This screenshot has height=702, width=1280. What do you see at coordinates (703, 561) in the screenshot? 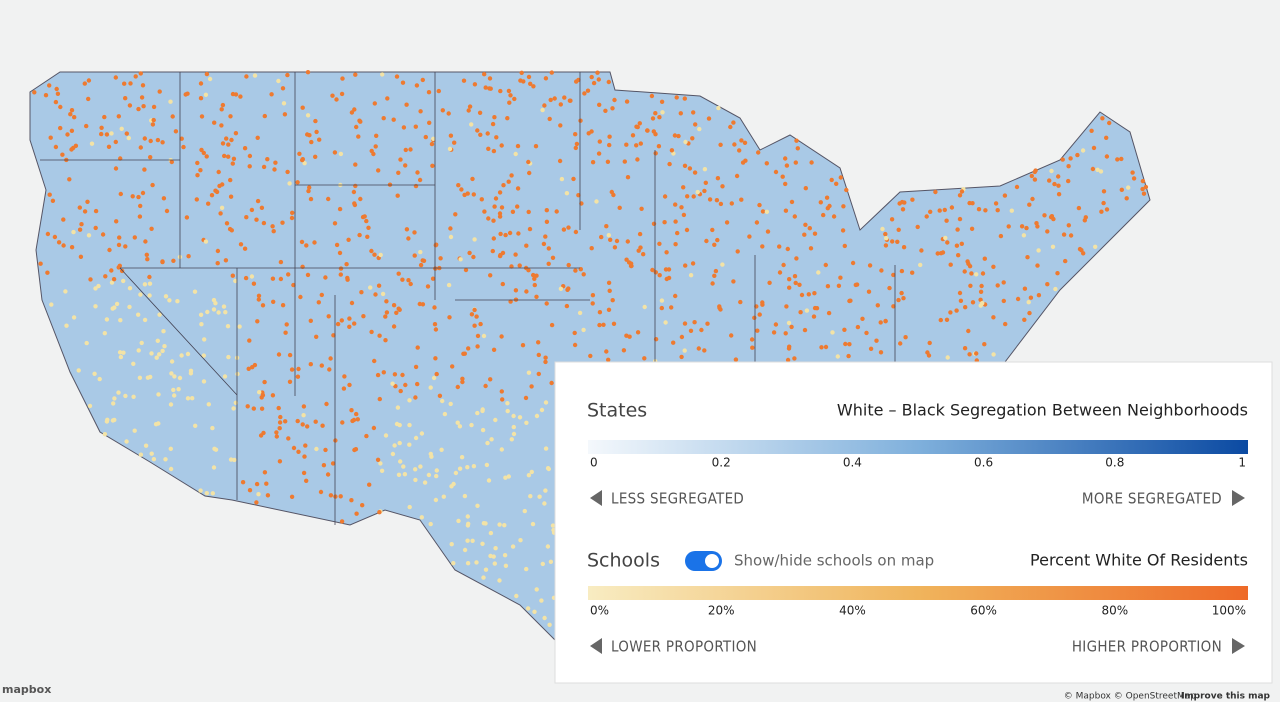
I see `toggle` at bounding box center [703, 561].